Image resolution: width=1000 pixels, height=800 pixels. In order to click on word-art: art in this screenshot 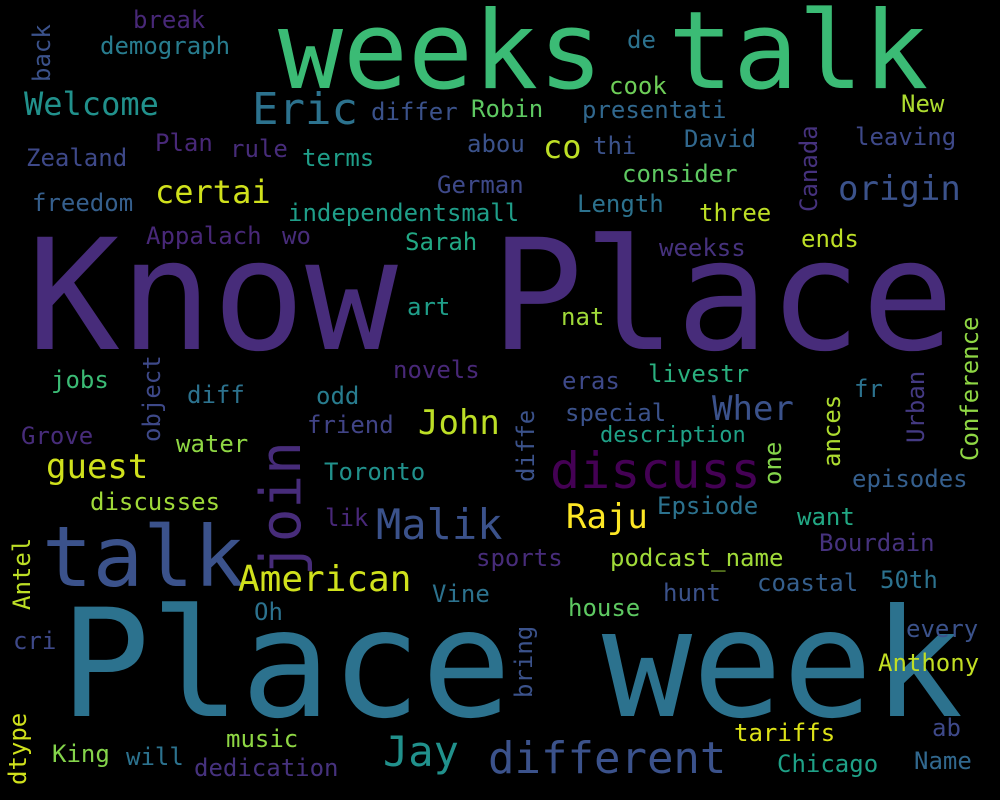, I will do `click(429, 307)`.